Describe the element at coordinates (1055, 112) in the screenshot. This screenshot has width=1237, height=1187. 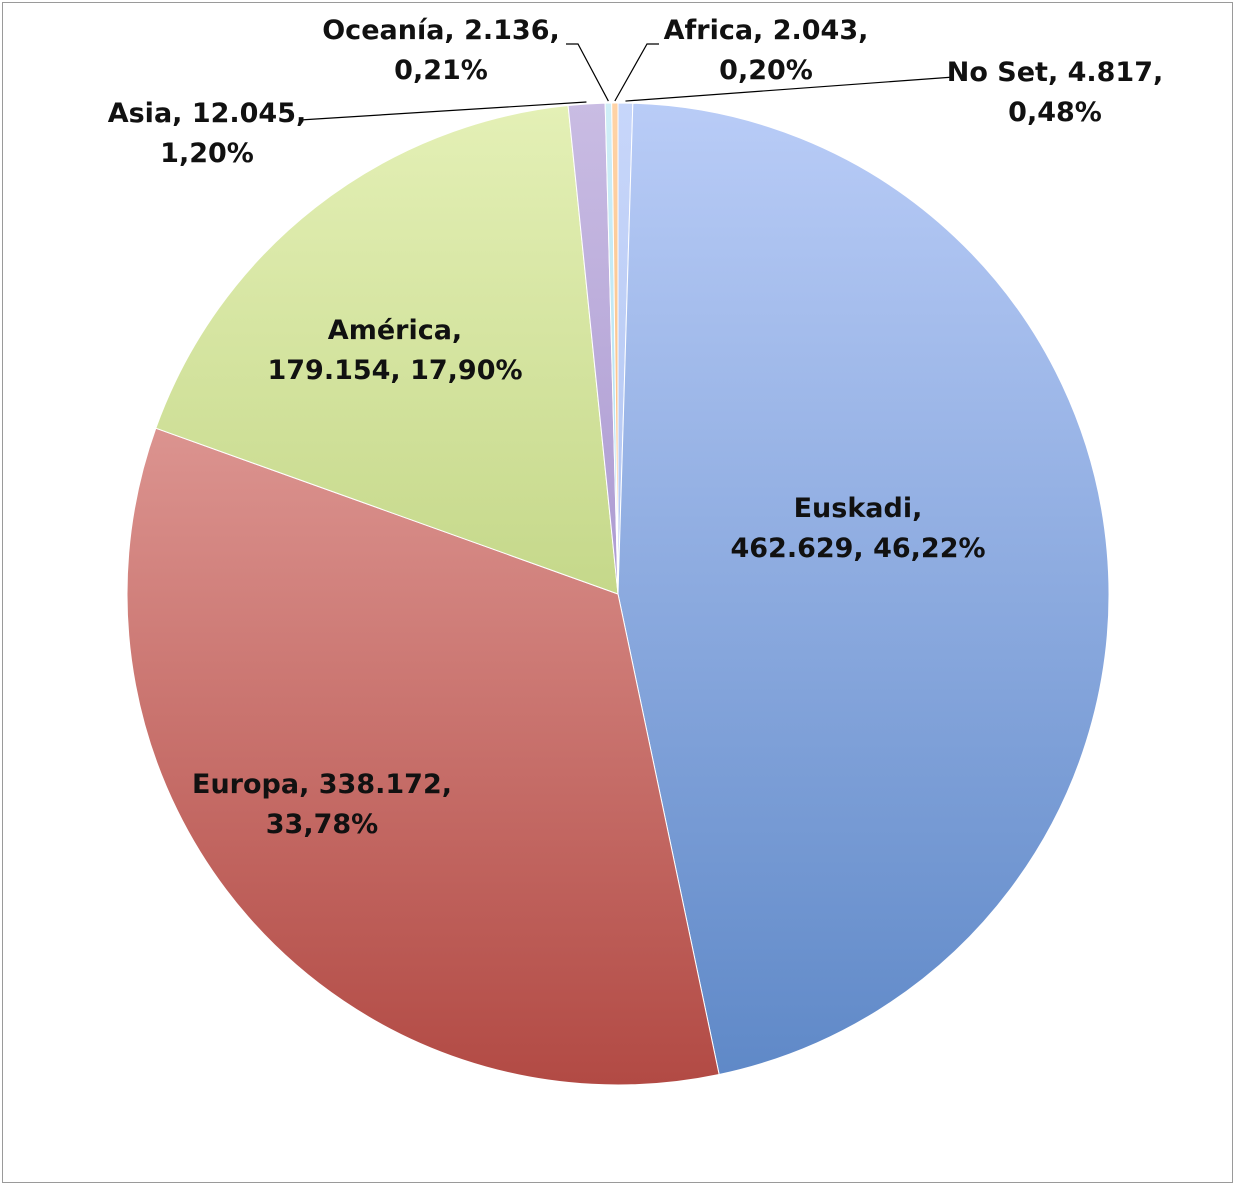
I see `data-label-line: 0,48%` at that location.